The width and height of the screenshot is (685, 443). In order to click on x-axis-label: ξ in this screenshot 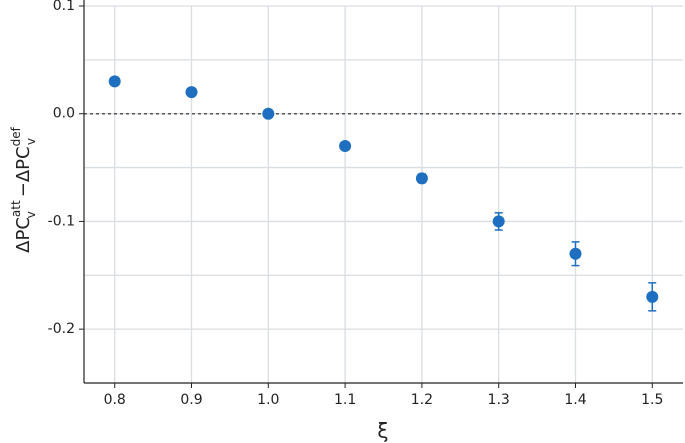, I will do `click(382, 431)`.